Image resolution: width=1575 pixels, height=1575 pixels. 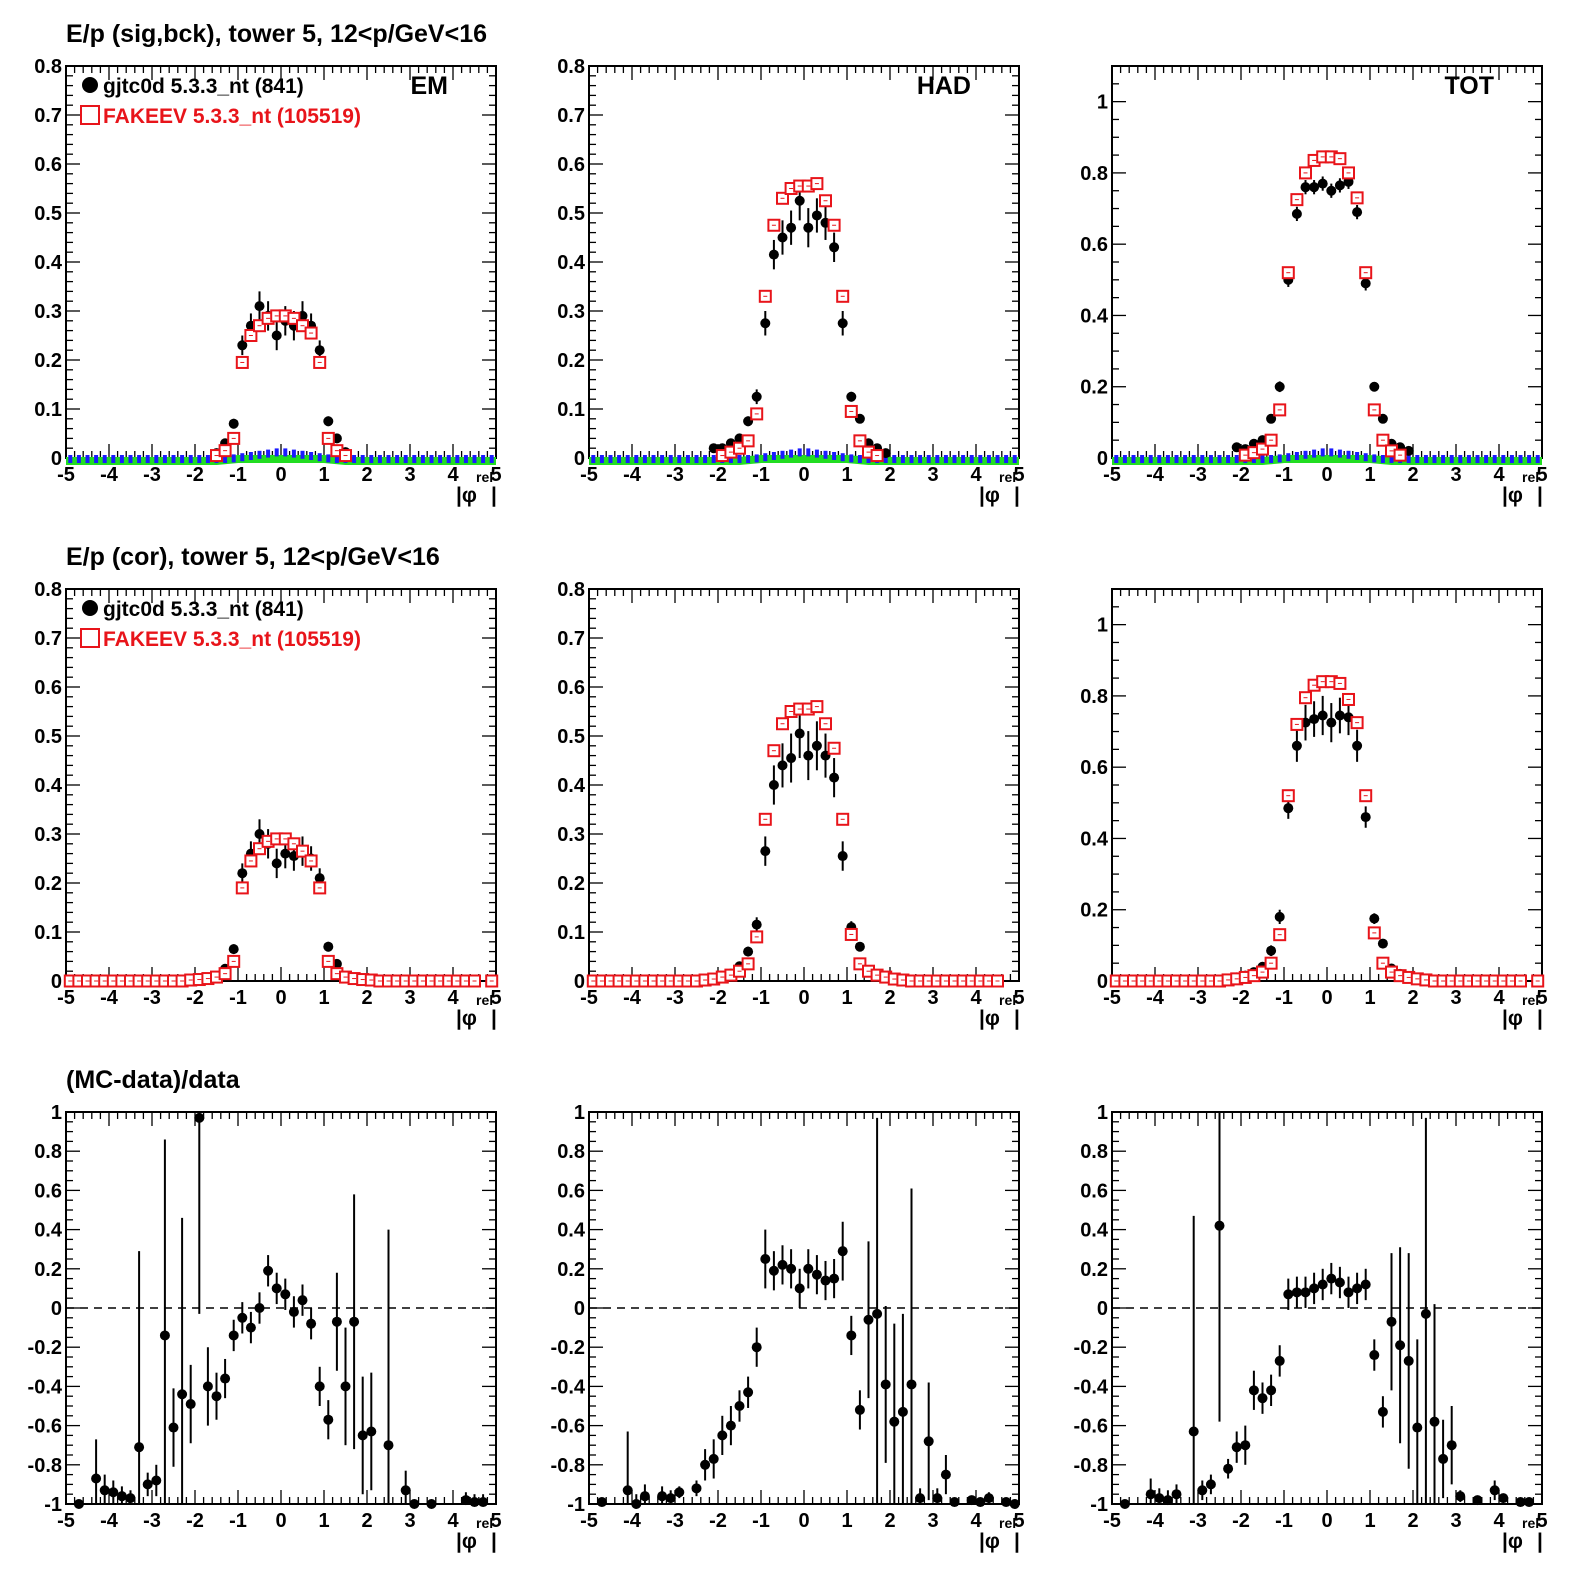 What do you see at coordinates (1094, 839) in the screenshot?
I see `y-tick-label: 0.4` at bounding box center [1094, 839].